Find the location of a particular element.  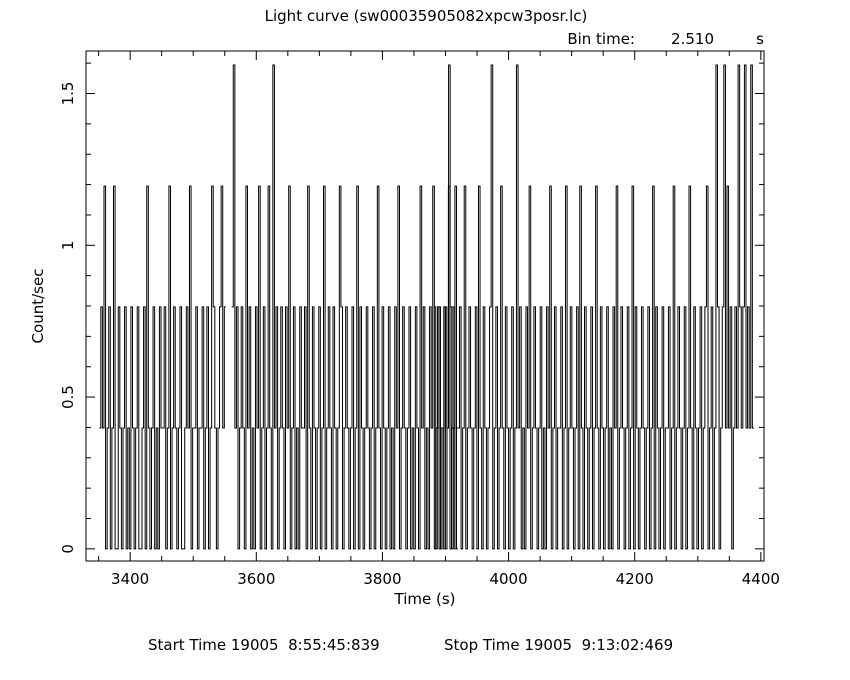

x-axis-label: Time (s) is located at coordinates (425, 599).